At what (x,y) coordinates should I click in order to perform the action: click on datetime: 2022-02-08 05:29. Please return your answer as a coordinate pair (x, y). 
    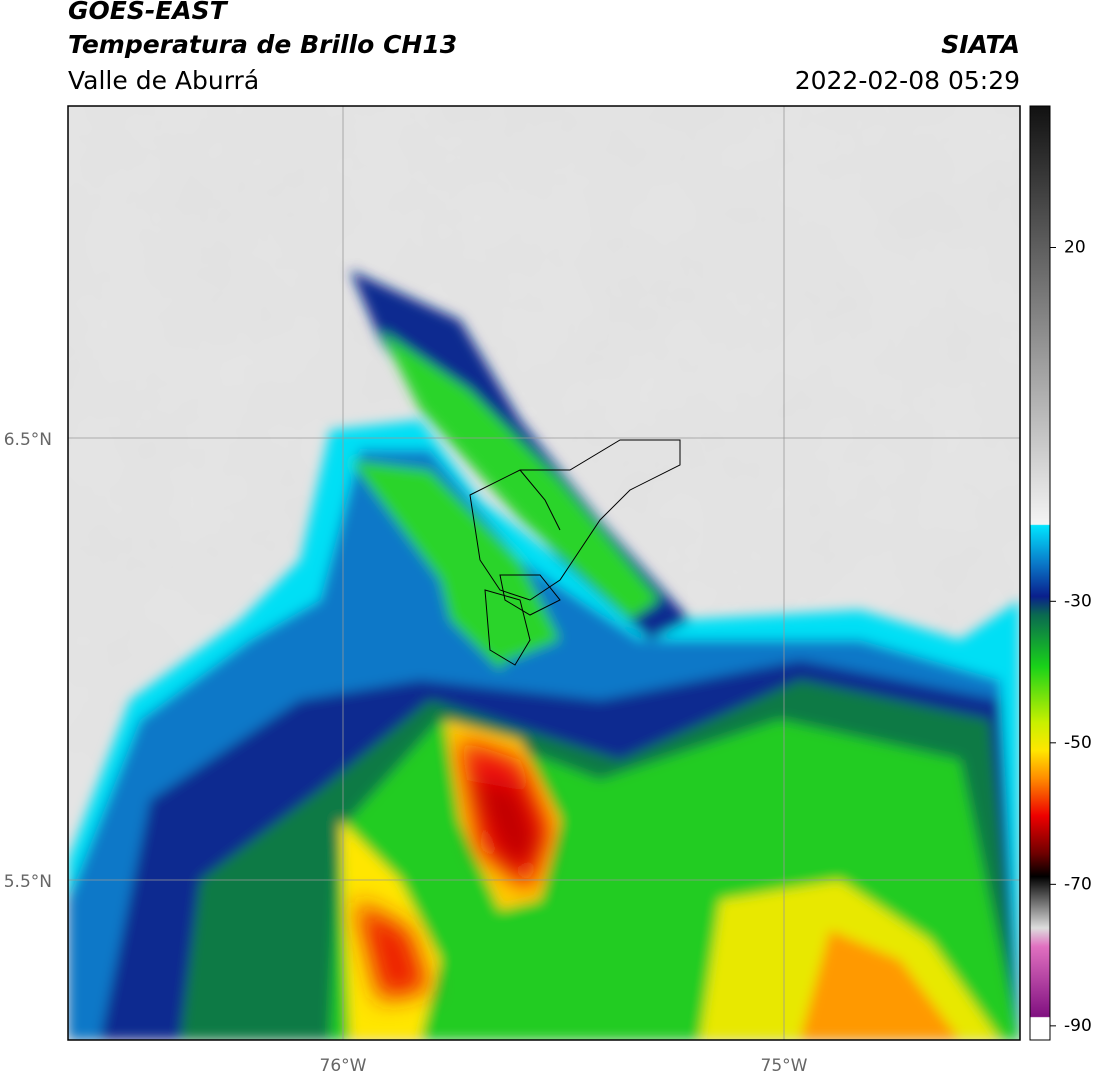
    Looking at the image, I should click on (907, 80).